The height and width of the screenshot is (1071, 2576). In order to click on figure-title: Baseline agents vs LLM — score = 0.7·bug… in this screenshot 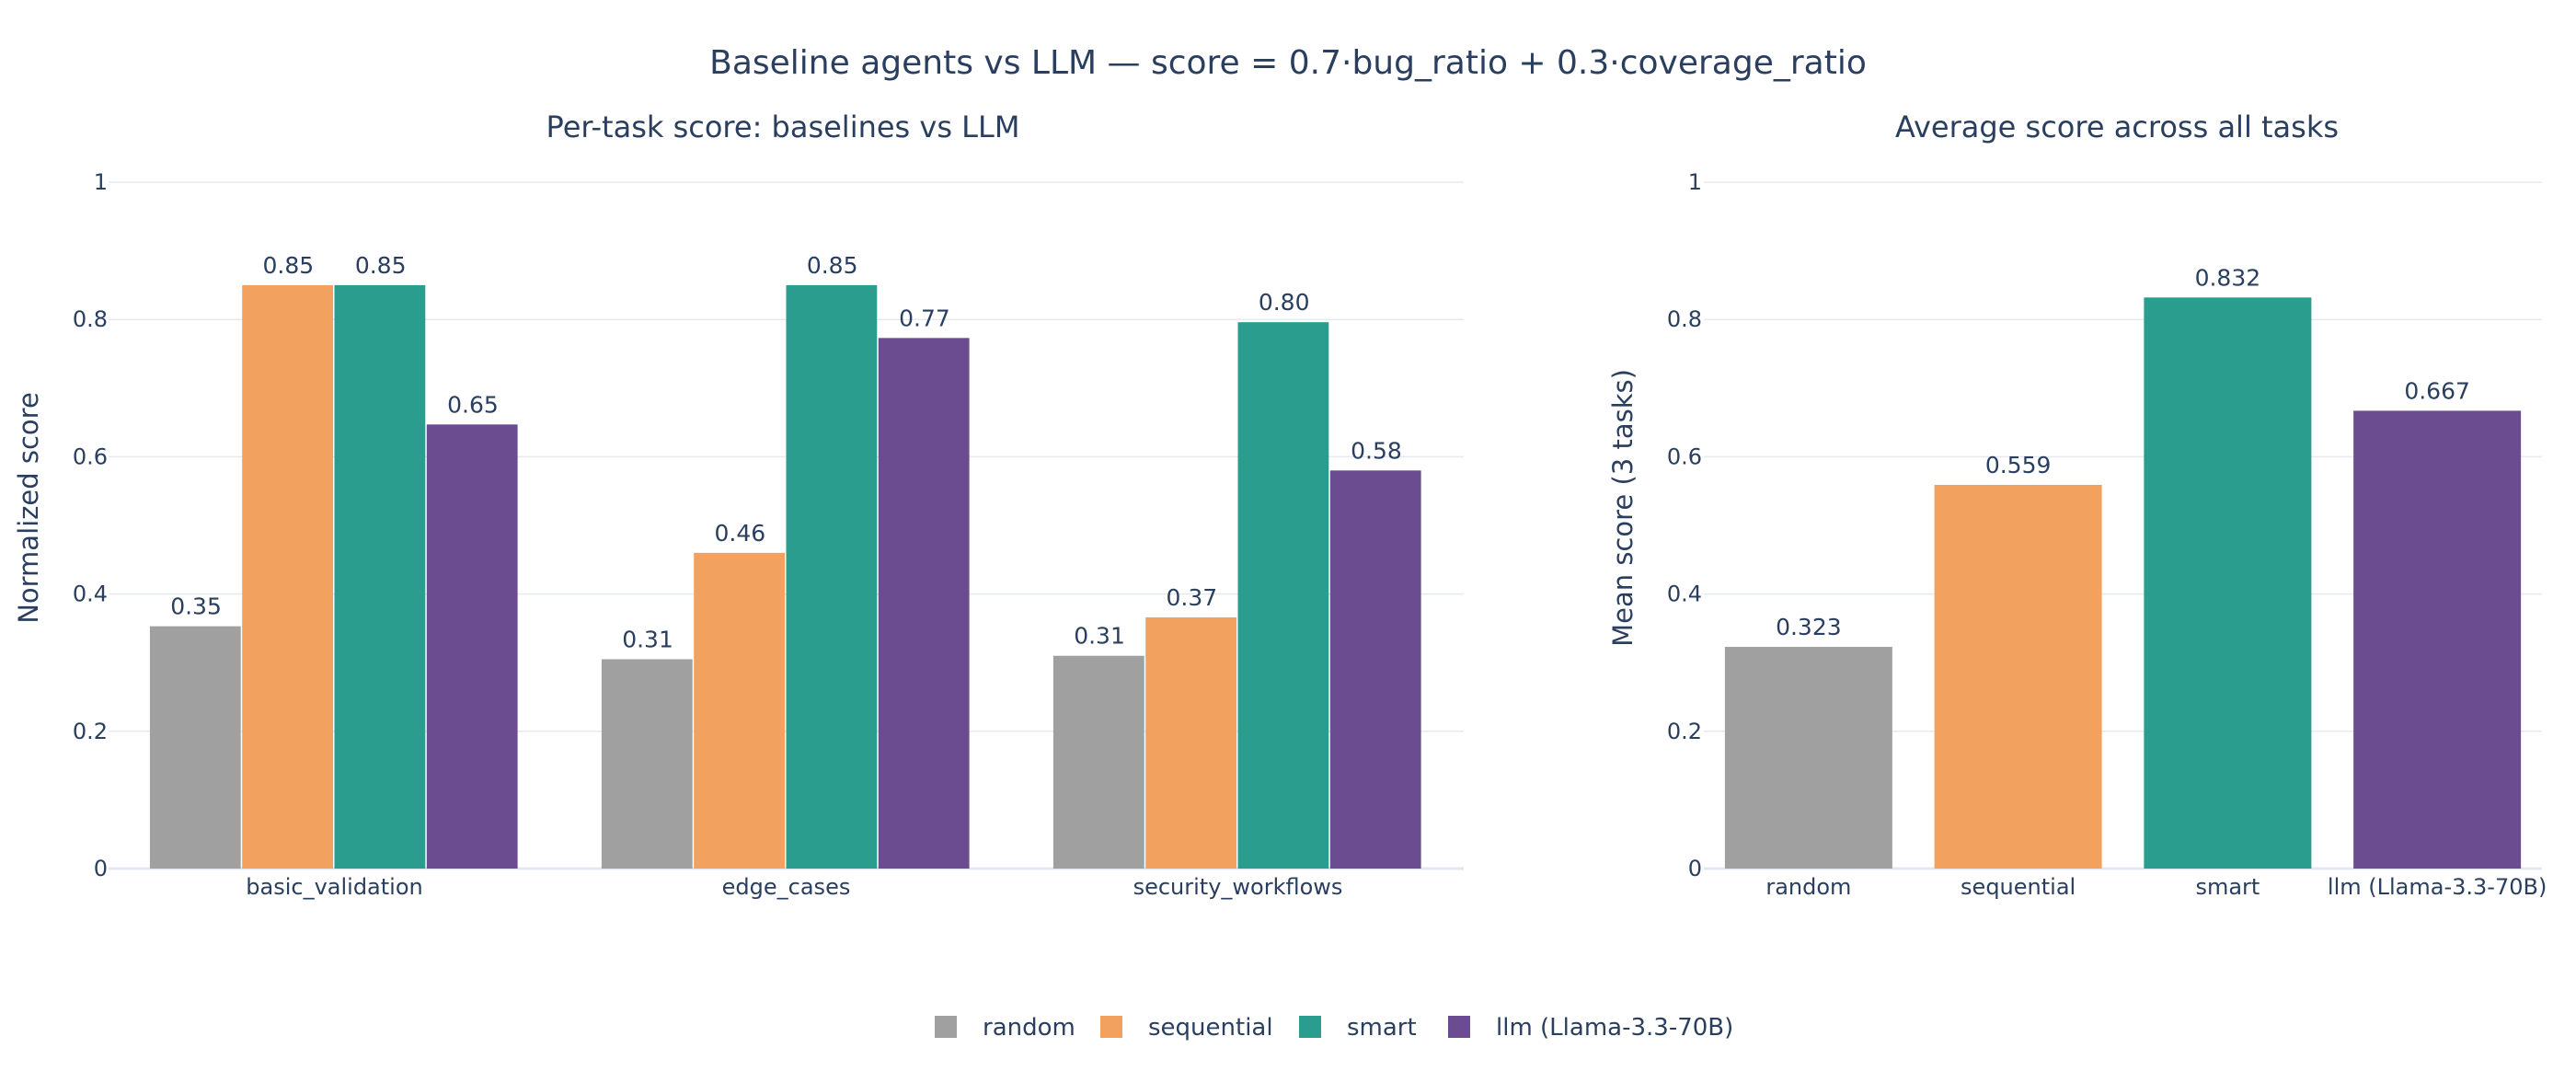, I will do `click(1288, 63)`.